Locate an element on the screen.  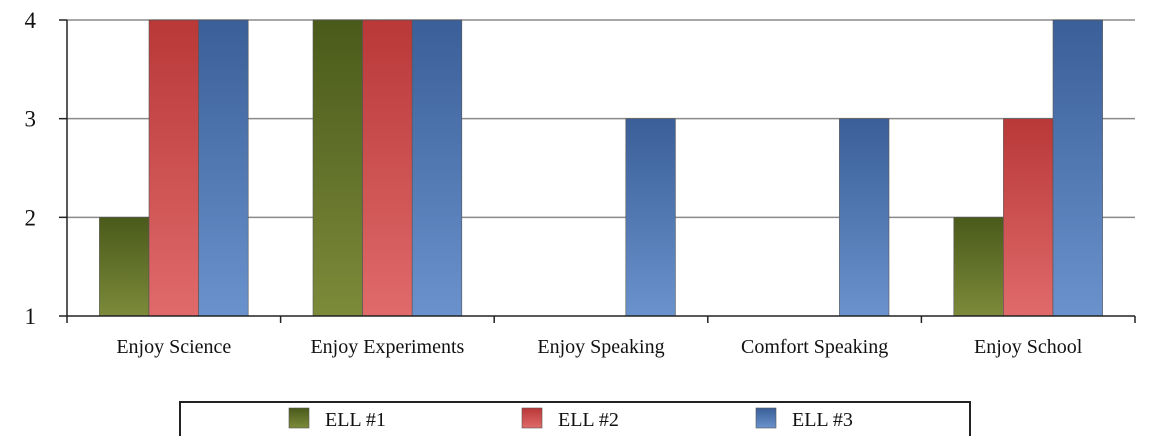
legend-label: ELL #3 is located at coordinates (822, 420).